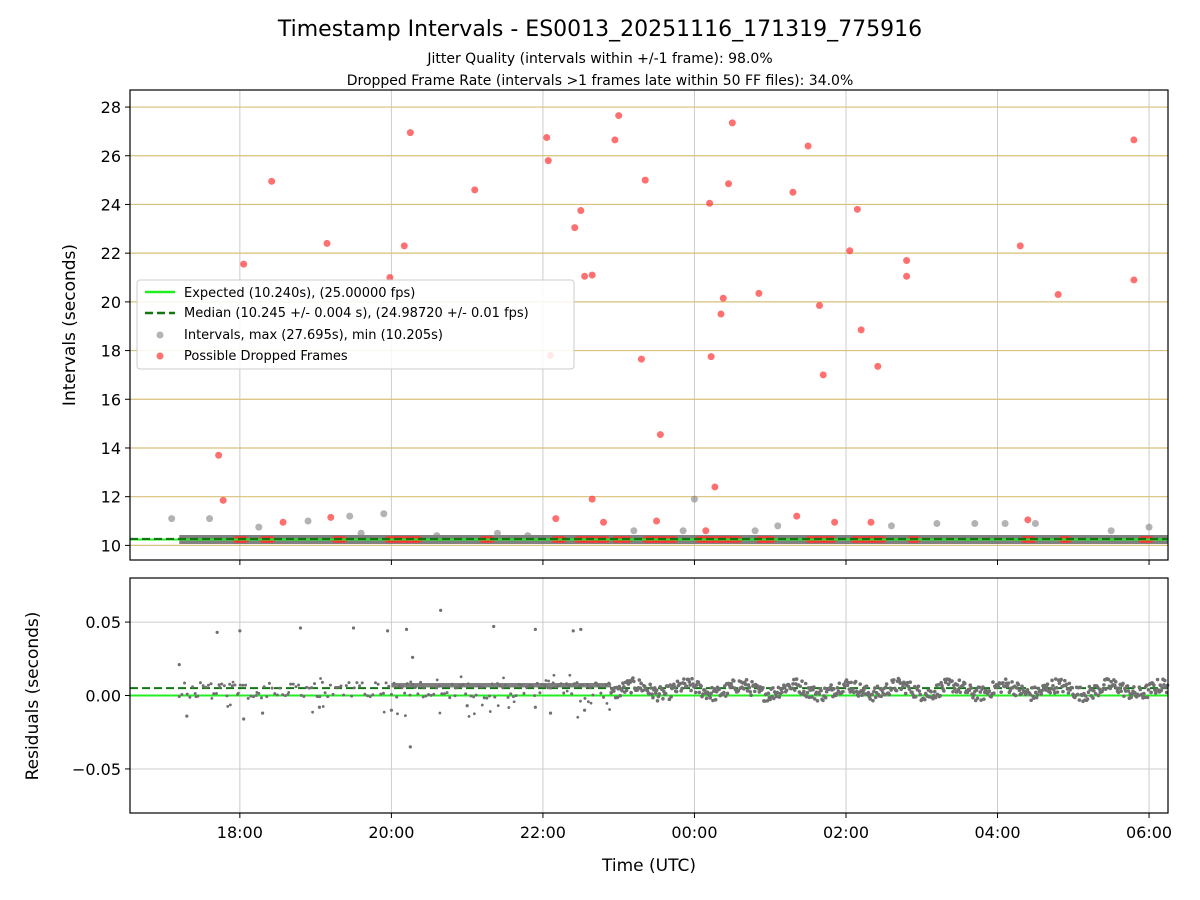  What do you see at coordinates (355, 324) in the screenshot?
I see `legend-box` at bounding box center [355, 324].